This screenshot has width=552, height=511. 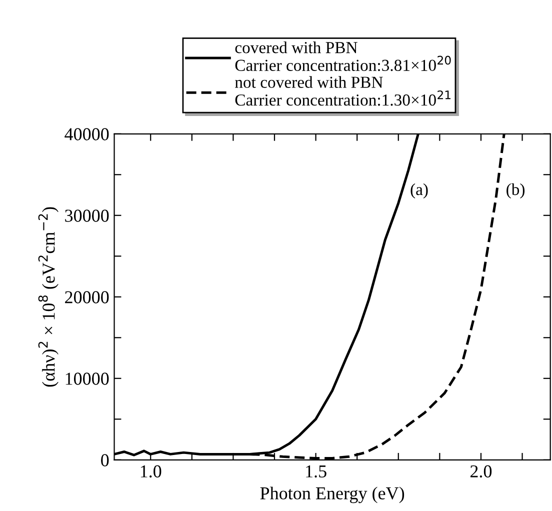 What do you see at coordinates (343, 57) in the screenshot?
I see `legend-label: covered with PBN Carrier concentration:3.81×10$^{20}$` at bounding box center [343, 57].